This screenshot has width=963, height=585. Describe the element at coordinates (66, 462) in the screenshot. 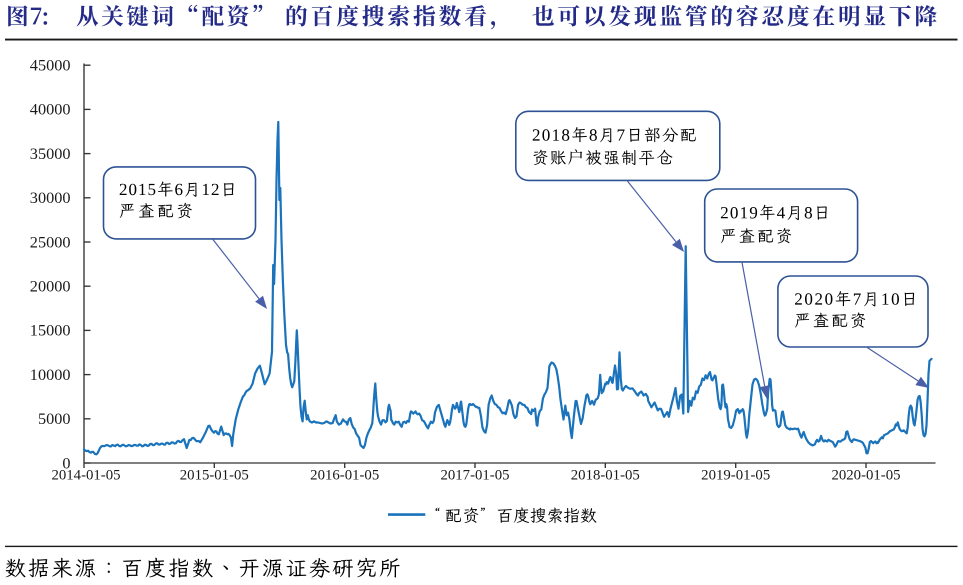

I see `svg-text: 0` at that location.